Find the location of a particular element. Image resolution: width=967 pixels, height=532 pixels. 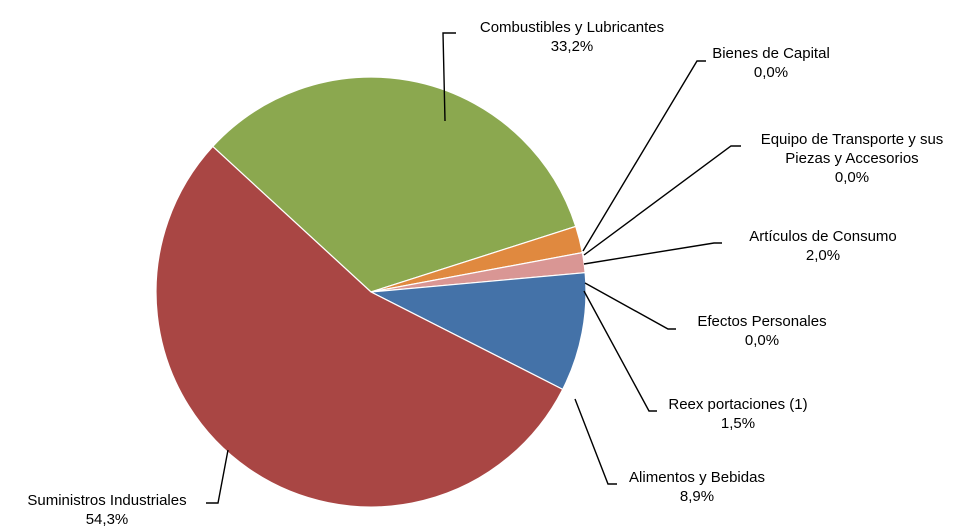

pie-slice-alimentos-y-bebidas is located at coordinates (477, 331).